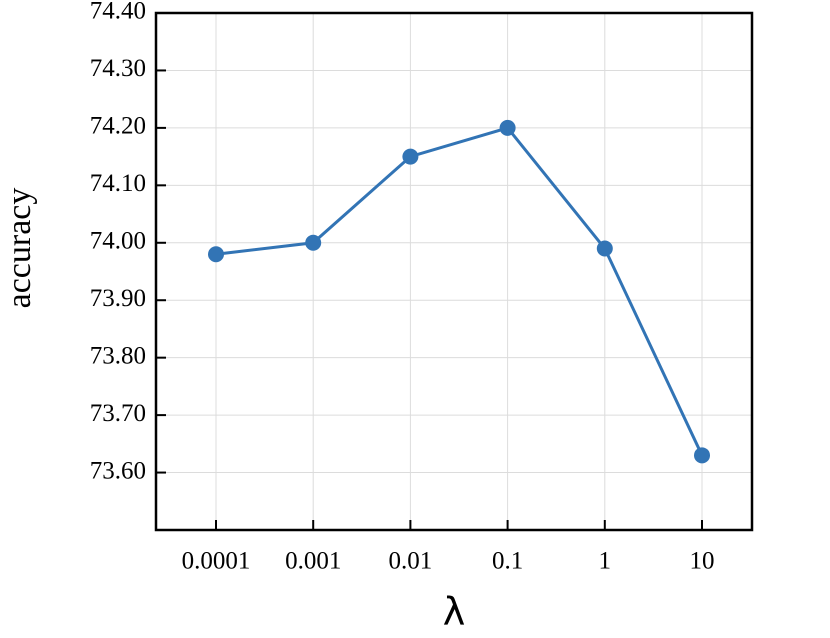  What do you see at coordinates (118, 12) in the screenshot?
I see `y-tick-label: 74.40` at bounding box center [118, 12].